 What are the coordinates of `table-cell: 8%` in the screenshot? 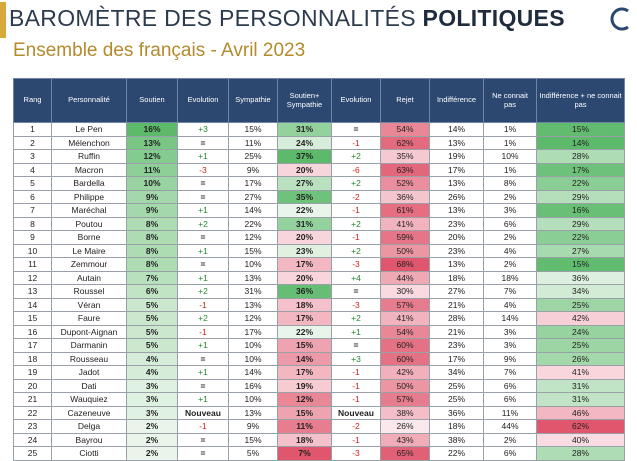 It's located at (152, 264).